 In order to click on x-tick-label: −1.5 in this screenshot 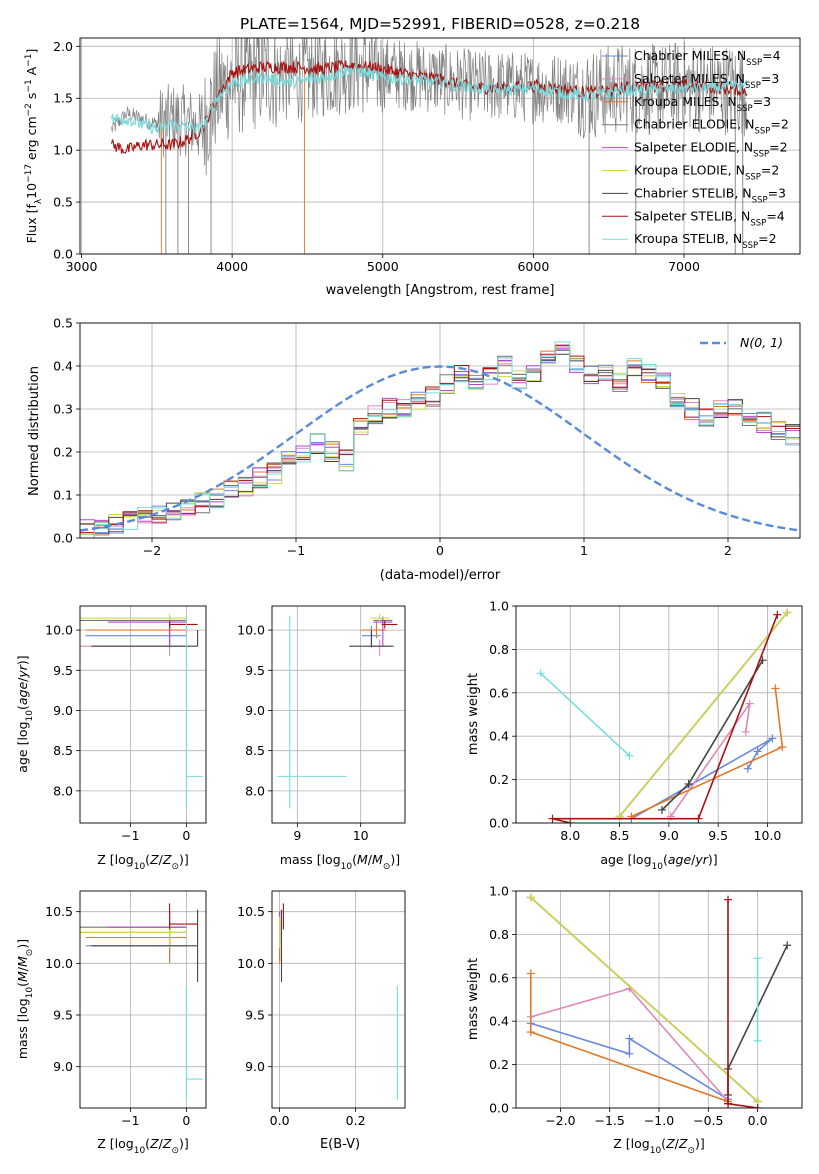, I will do `click(610, 1120)`.